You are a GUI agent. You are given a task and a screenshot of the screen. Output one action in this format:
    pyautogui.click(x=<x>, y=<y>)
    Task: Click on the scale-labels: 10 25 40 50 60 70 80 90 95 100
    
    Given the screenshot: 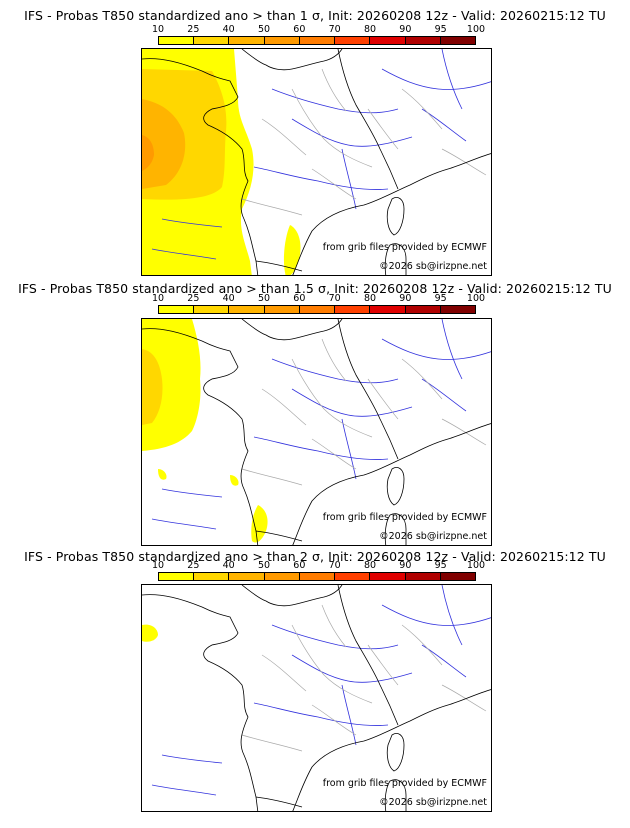 What is the action you would take?
    pyautogui.click(x=318, y=29)
    